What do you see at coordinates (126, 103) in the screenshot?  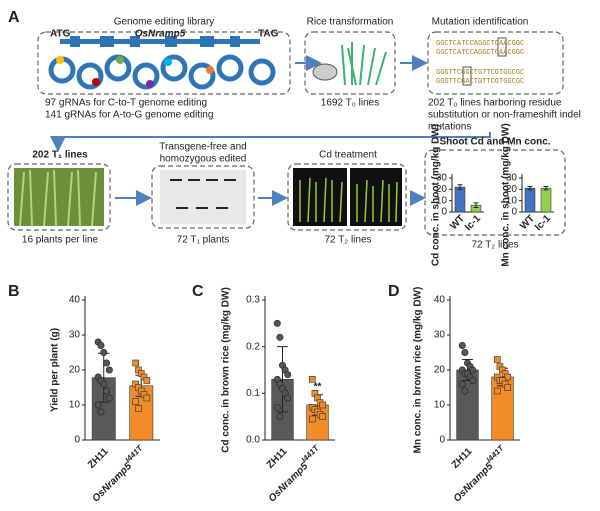 I see `step-caption: 97 gRNAs for C-to-T genome editing` at bounding box center [126, 103].